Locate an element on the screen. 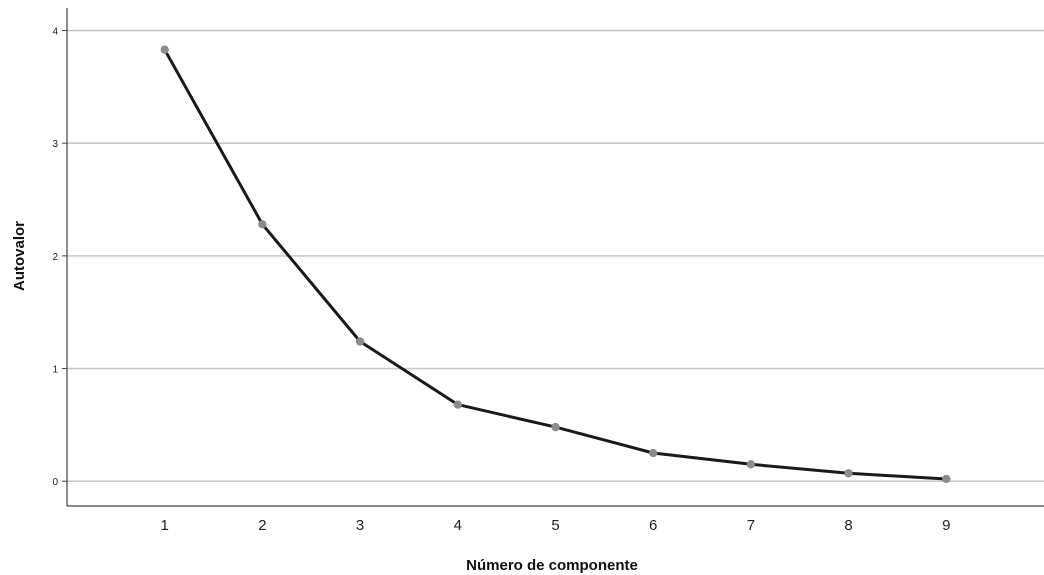 This screenshot has width=1044, height=575. y-axis-title: Autovalor is located at coordinates (19, 256).